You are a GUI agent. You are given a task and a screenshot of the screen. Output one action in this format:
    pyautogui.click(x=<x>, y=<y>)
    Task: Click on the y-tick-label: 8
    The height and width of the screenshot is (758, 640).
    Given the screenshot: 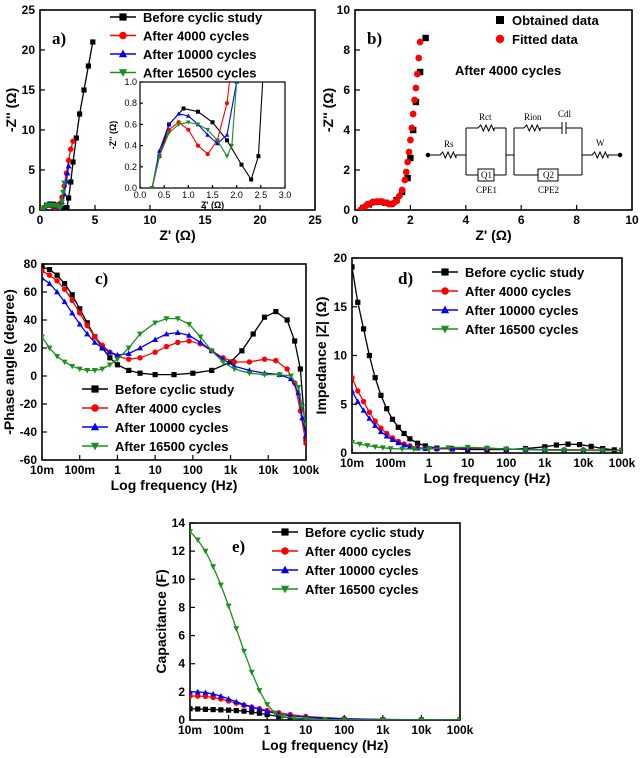 What is the action you would take?
    pyautogui.click(x=346, y=50)
    